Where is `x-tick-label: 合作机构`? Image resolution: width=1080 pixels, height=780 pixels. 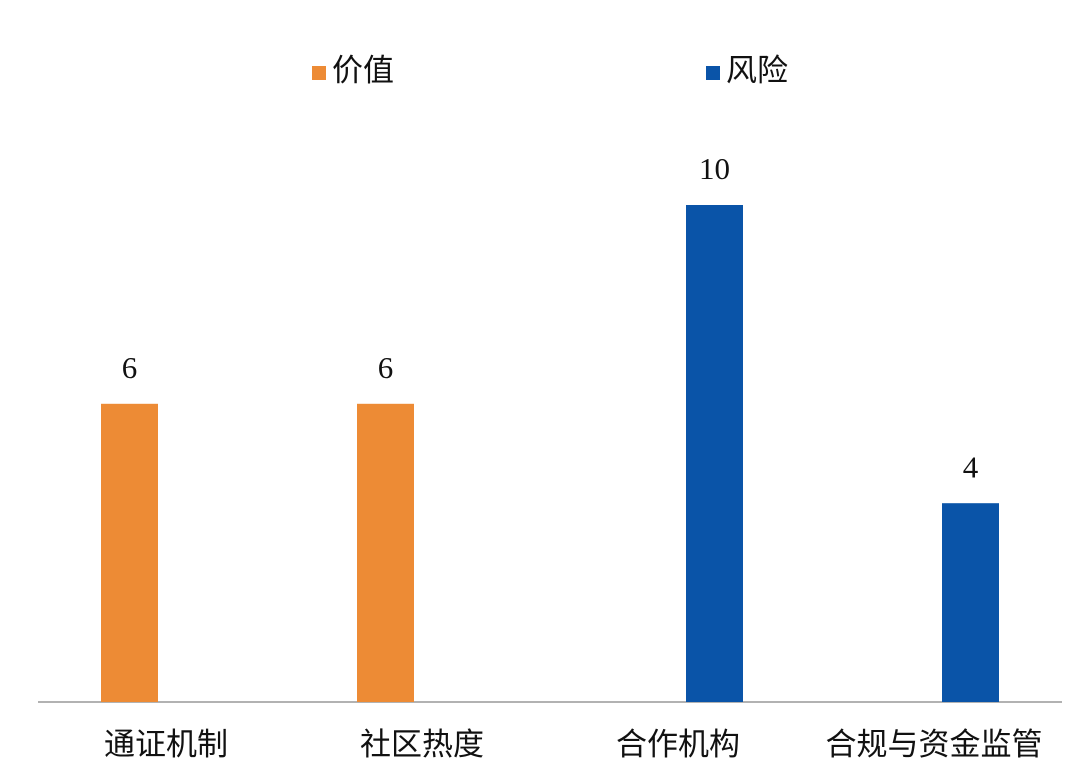
x-tick-label: 合作机构 is located at coordinates (678, 744).